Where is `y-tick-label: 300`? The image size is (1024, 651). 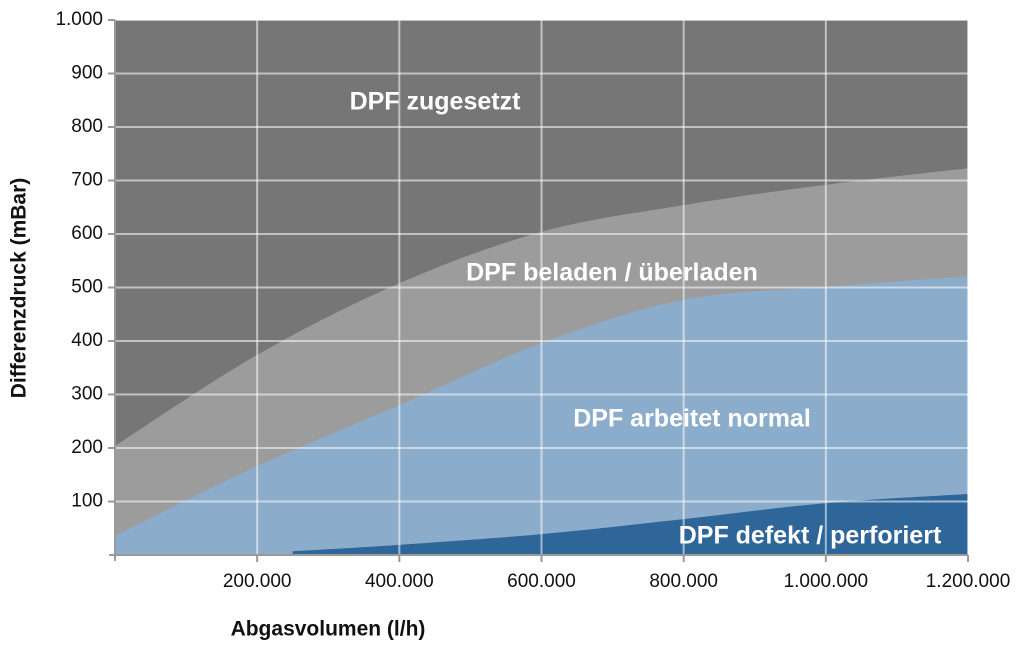 y-tick-label: 300 is located at coordinates (87, 394).